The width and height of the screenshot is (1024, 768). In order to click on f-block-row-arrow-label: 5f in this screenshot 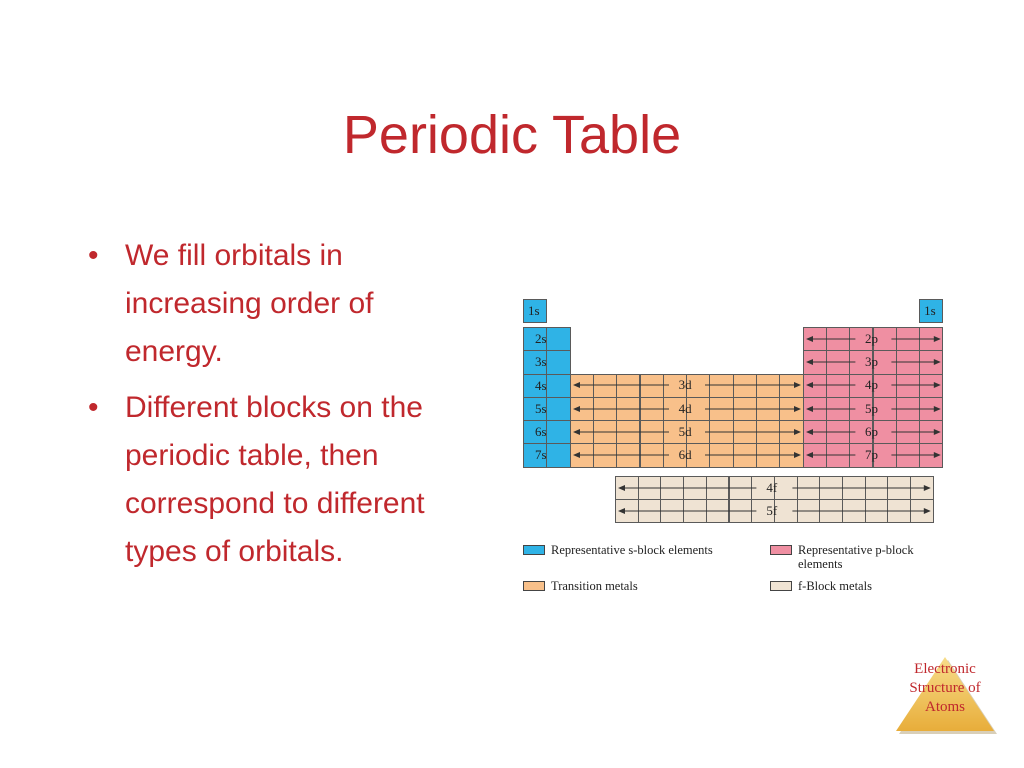, I will do `click(772, 510)`.